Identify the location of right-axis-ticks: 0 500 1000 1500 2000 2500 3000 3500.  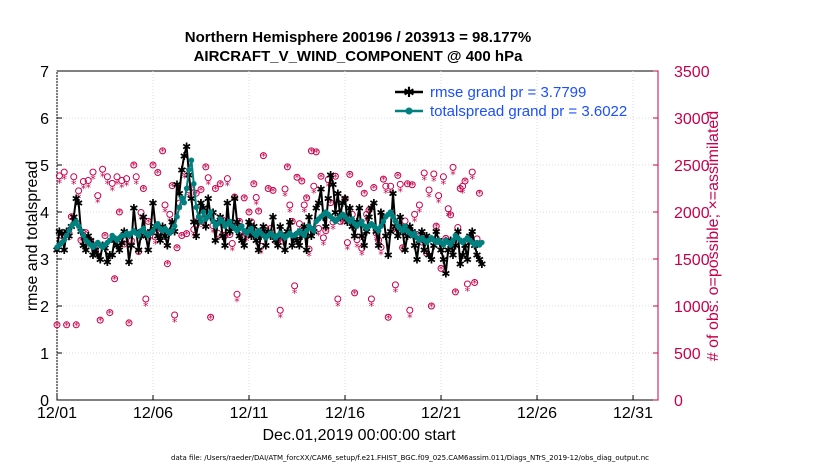
(681, 237).